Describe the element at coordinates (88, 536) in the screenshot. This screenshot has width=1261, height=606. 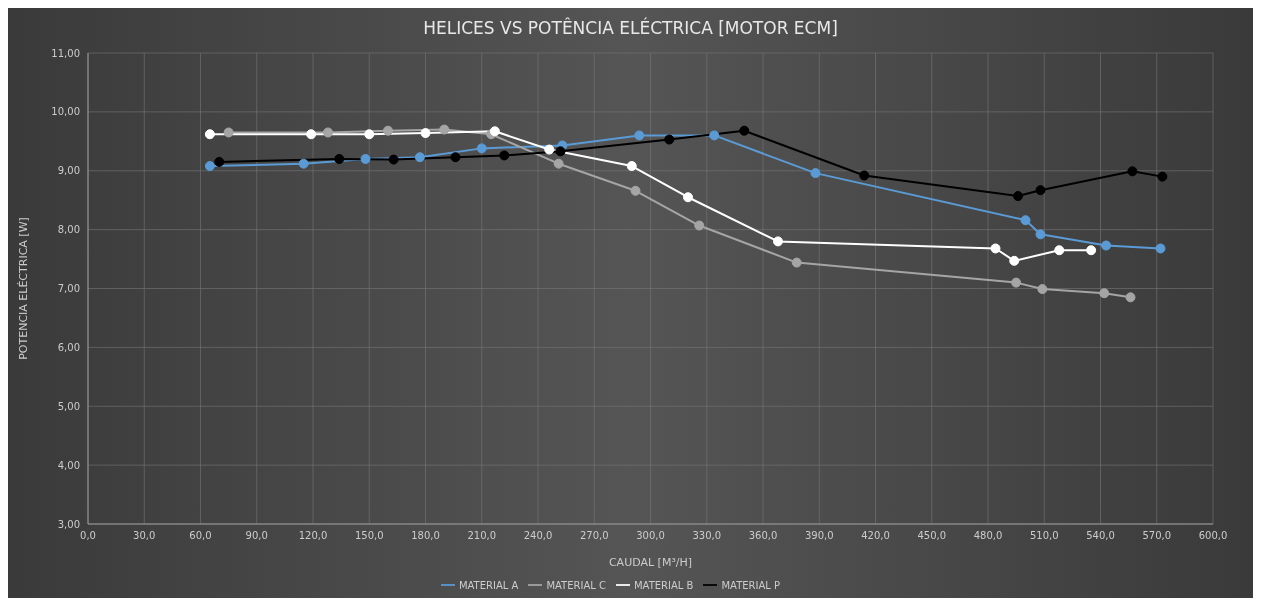
I see `x-tick-label: 0,0` at that location.